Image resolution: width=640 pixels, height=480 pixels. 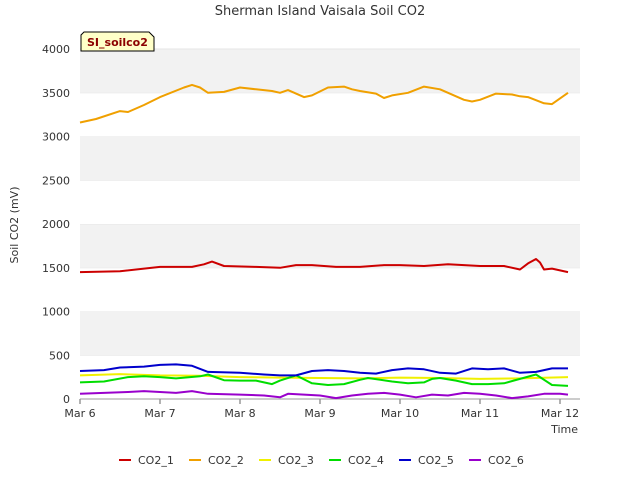 I want to click on legend-label: CO2_4, so click(x=366, y=460).